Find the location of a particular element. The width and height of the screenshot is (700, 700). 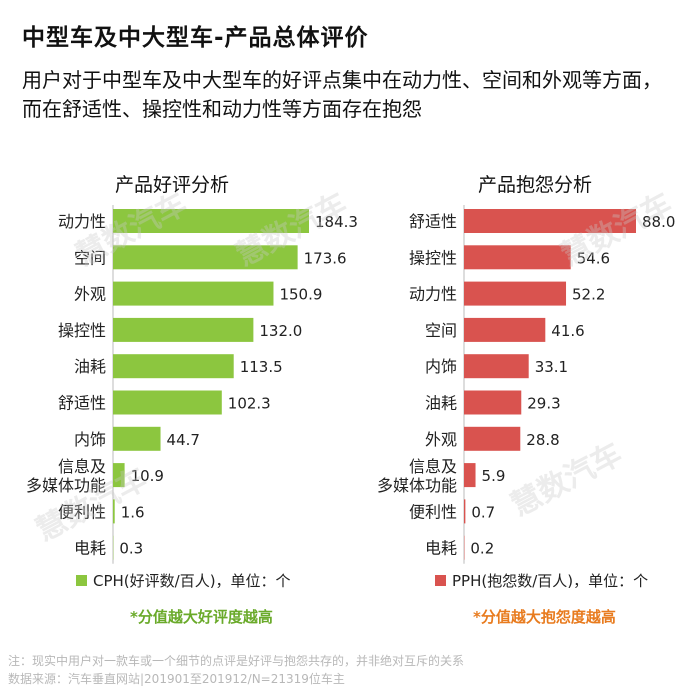

complaint-chart-title: 产品抱怨分析 is located at coordinates (535, 185).